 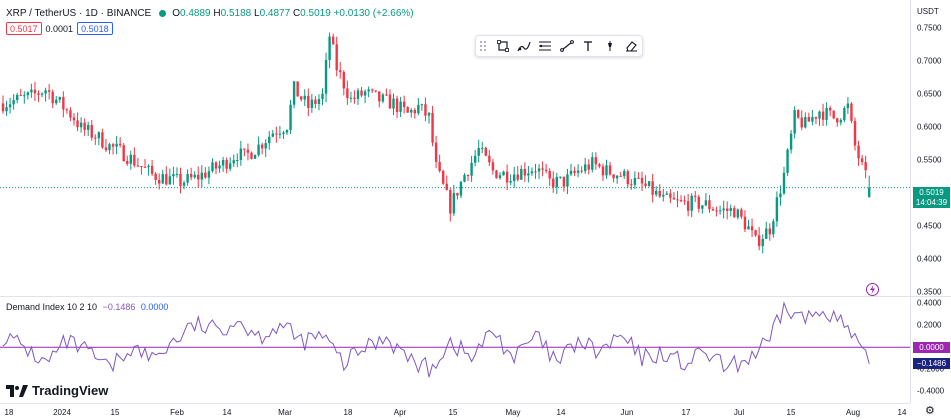 What do you see at coordinates (285, 412) in the screenshot?
I see `time-tick: Mar` at bounding box center [285, 412].